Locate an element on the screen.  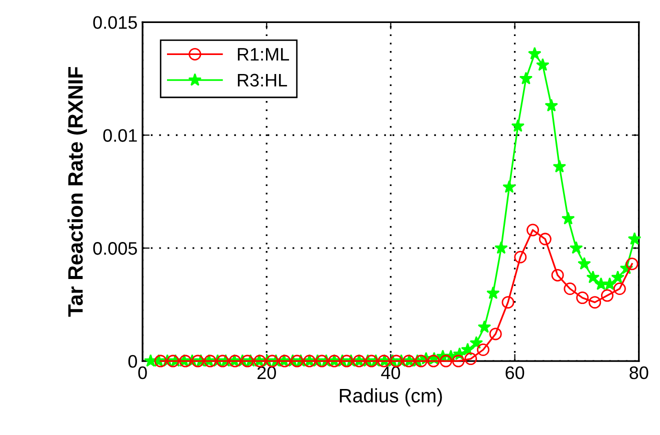
x-tick-label: 20 is located at coordinates (267, 373).